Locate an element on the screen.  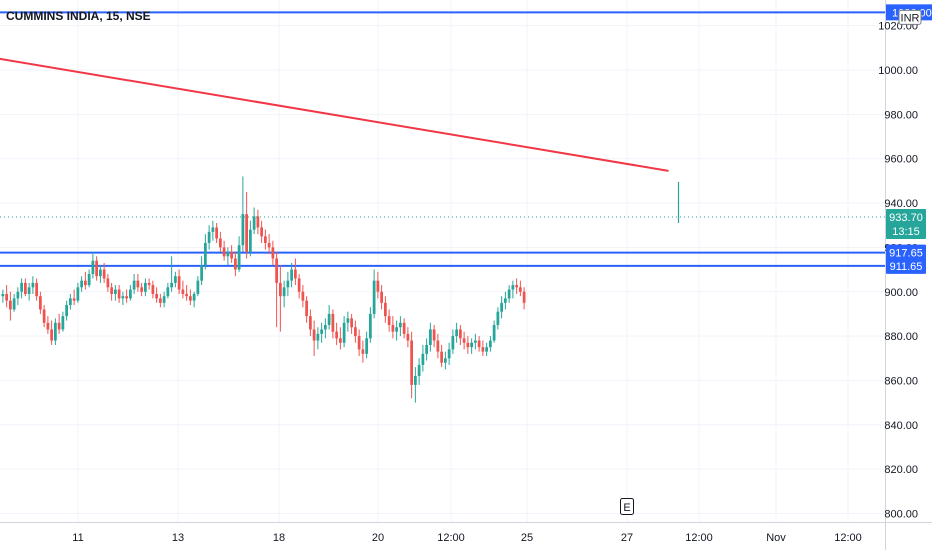
time-axis: 11 13 18 20 12:00 25 27 12:00 Nov 12:00 is located at coordinates (466, 533).